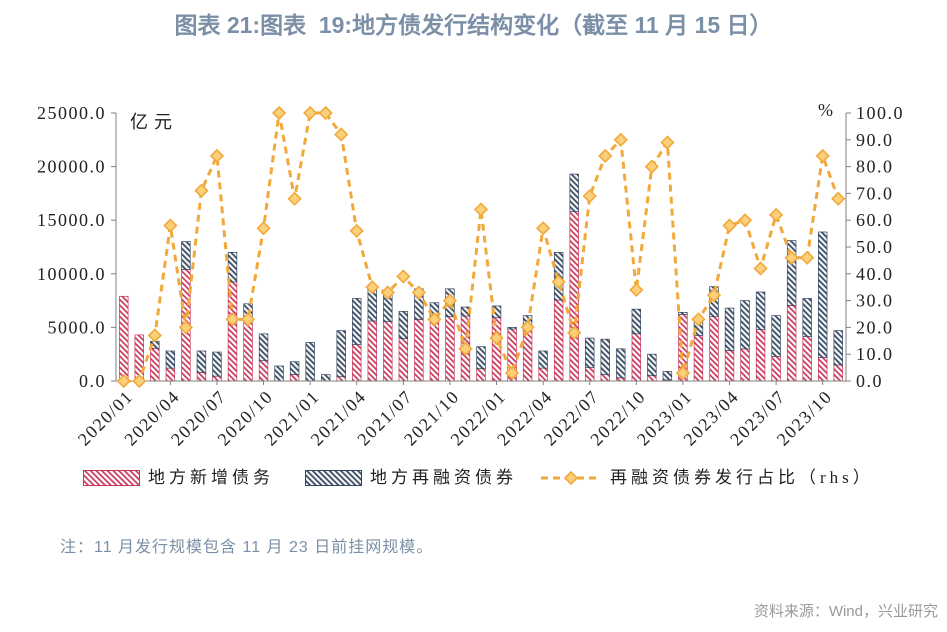 The height and width of the screenshot is (632, 947). What do you see at coordinates (443, 477) in the screenshot?
I see `legend-label-refinancing: 地方再融资债券` at bounding box center [443, 477].